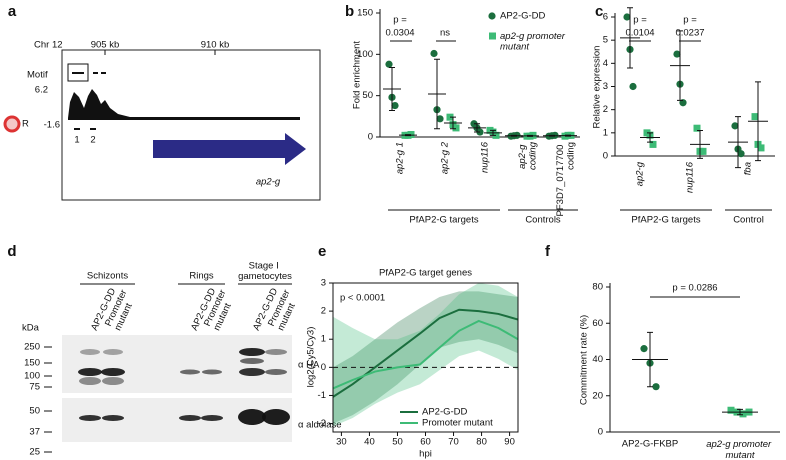  I want to click on y-tick-label: 40, so click(597, 359).